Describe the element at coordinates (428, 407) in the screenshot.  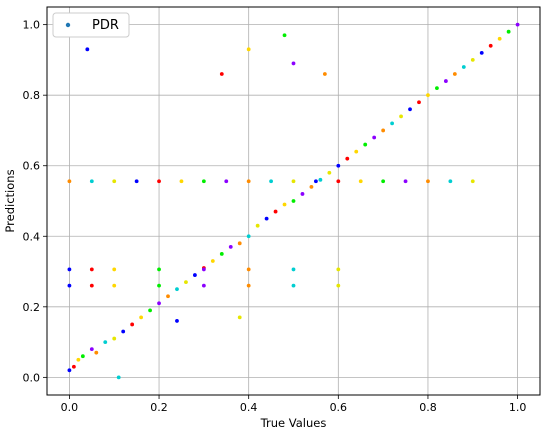
I see `x-tick-label: 0.8` at that location.